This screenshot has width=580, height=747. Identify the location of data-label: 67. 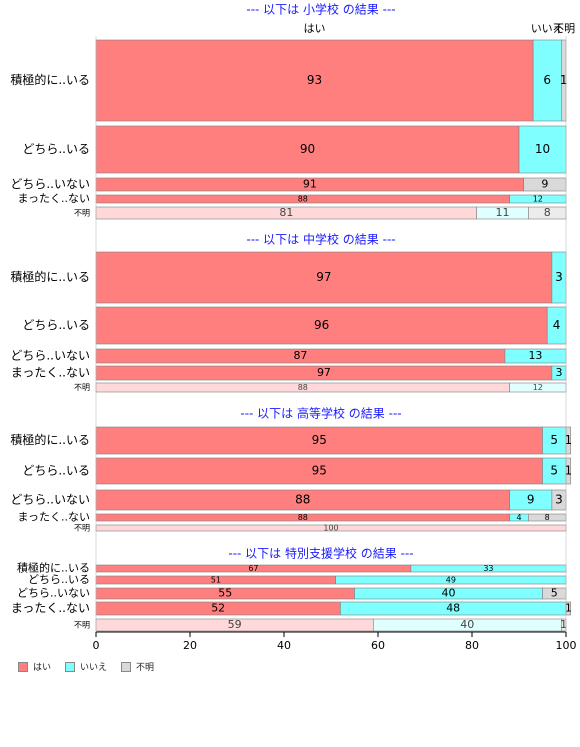
(253, 568).